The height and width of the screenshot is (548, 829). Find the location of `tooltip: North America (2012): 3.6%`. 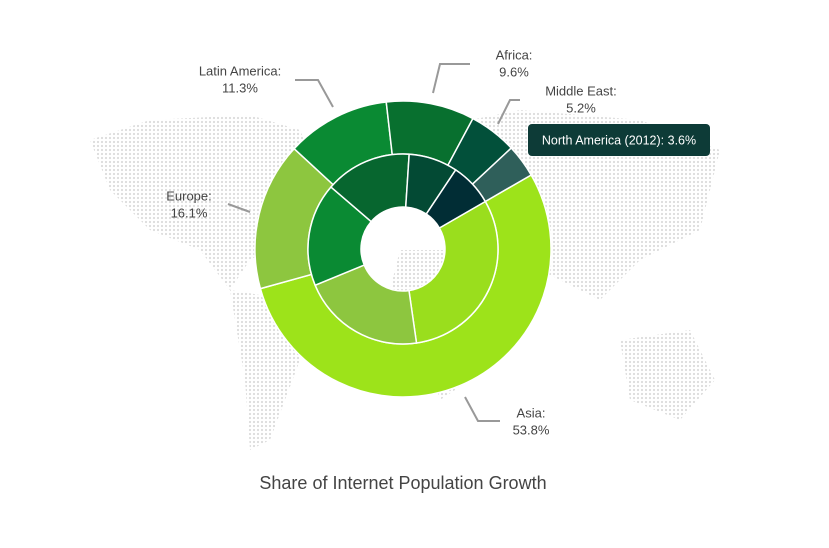

tooltip: North America (2012): 3.6% is located at coordinates (619, 140).